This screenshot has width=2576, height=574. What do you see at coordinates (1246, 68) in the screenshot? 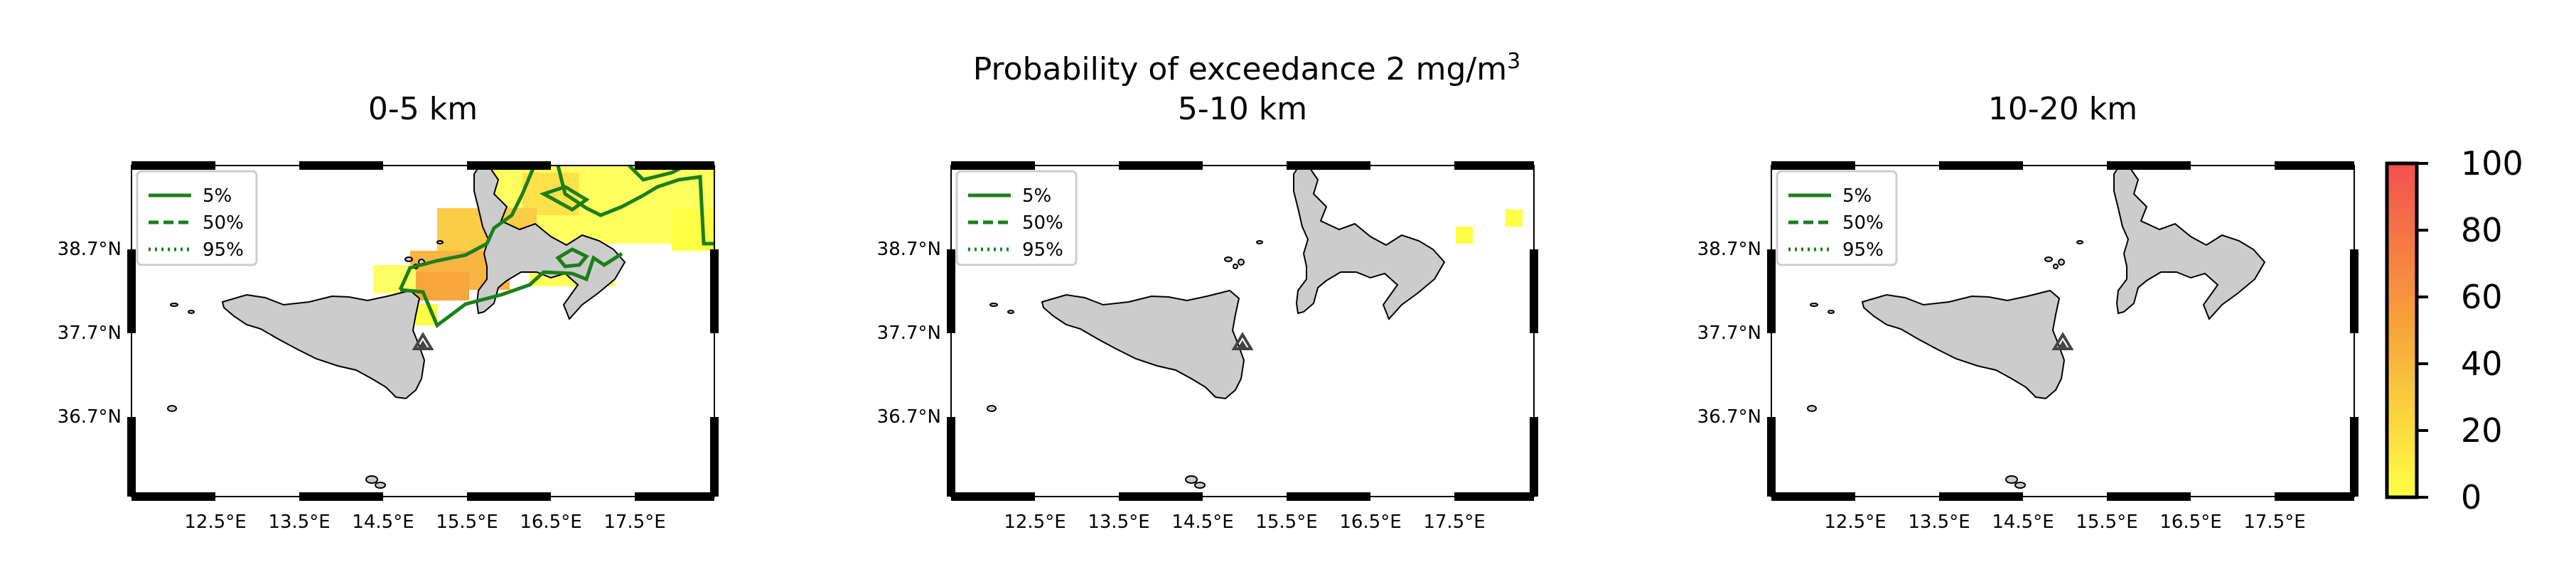
I see `figure-title: Probability of exceedance 2 mg/m3` at bounding box center [1246, 68].